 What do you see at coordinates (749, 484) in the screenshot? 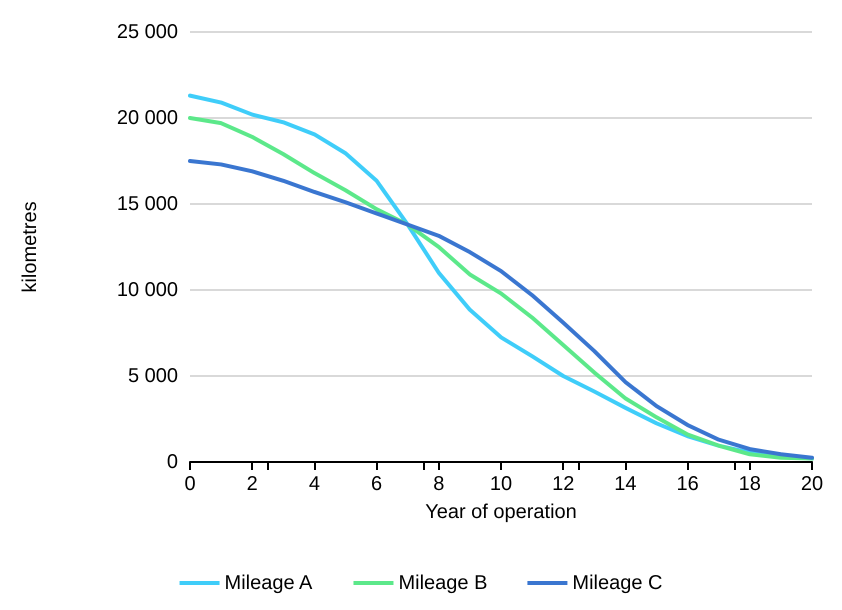
I see `x-tick-label: 18` at bounding box center [749, 484].